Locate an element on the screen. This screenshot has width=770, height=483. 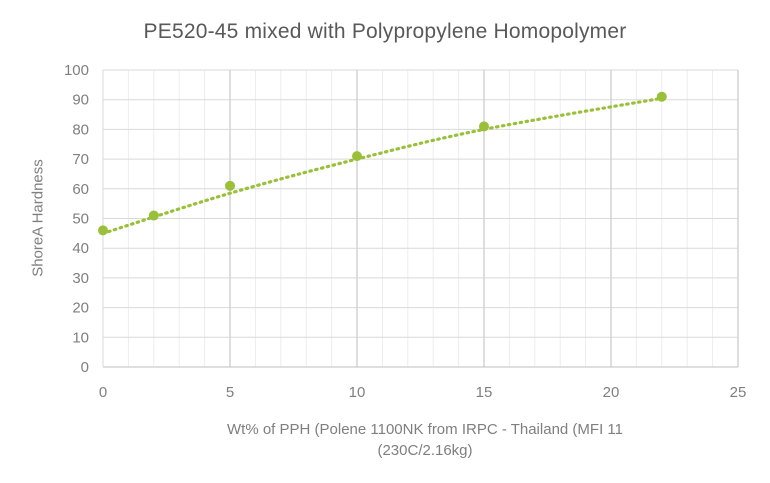
y-tick-label: 50 is located at coordinates (80, 219).